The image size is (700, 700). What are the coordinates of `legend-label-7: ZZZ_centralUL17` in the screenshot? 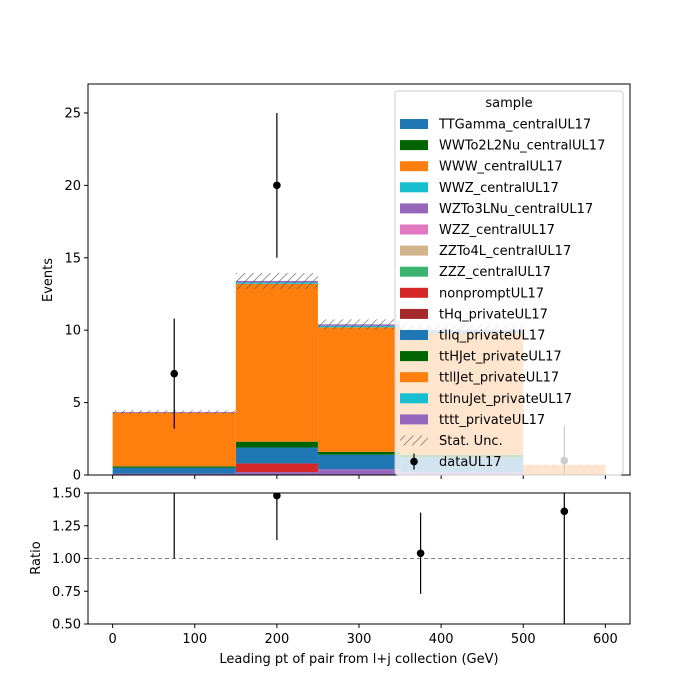 It's located at (495, 272).